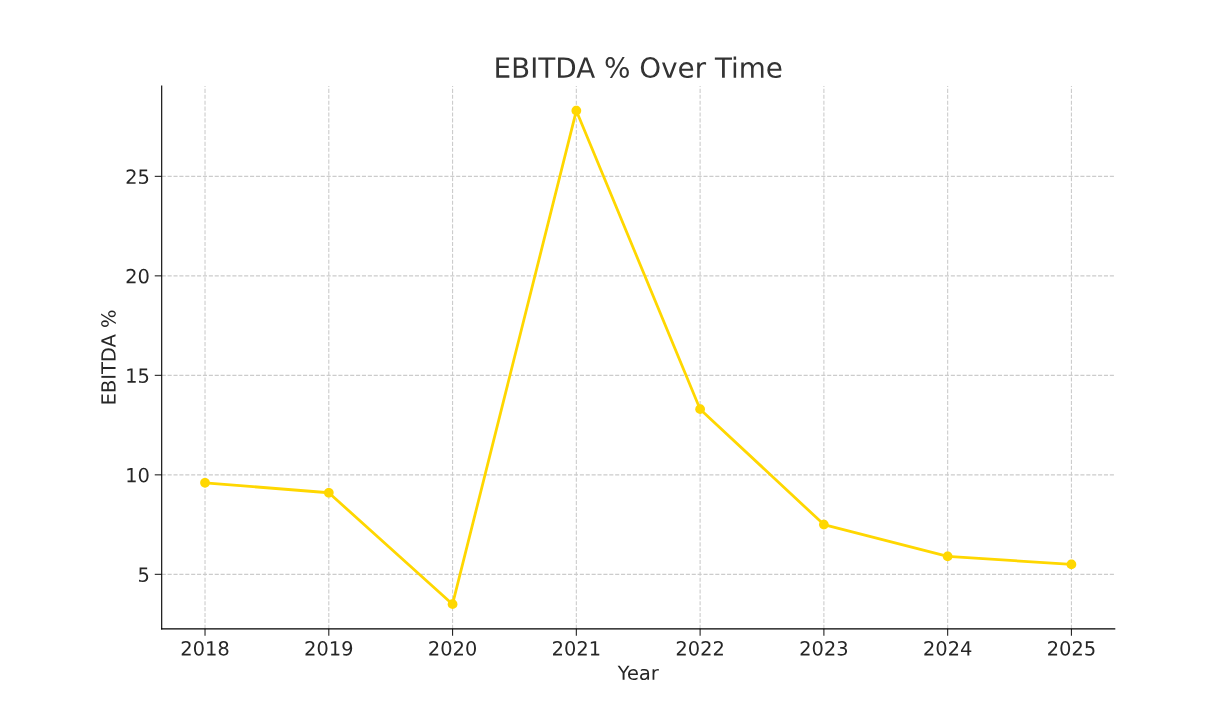 This screenshot has height=705, width=1225. Describe the element at coordinates (824, 648) in the screenshot. I see `x-tick-label: 2023` at that location.